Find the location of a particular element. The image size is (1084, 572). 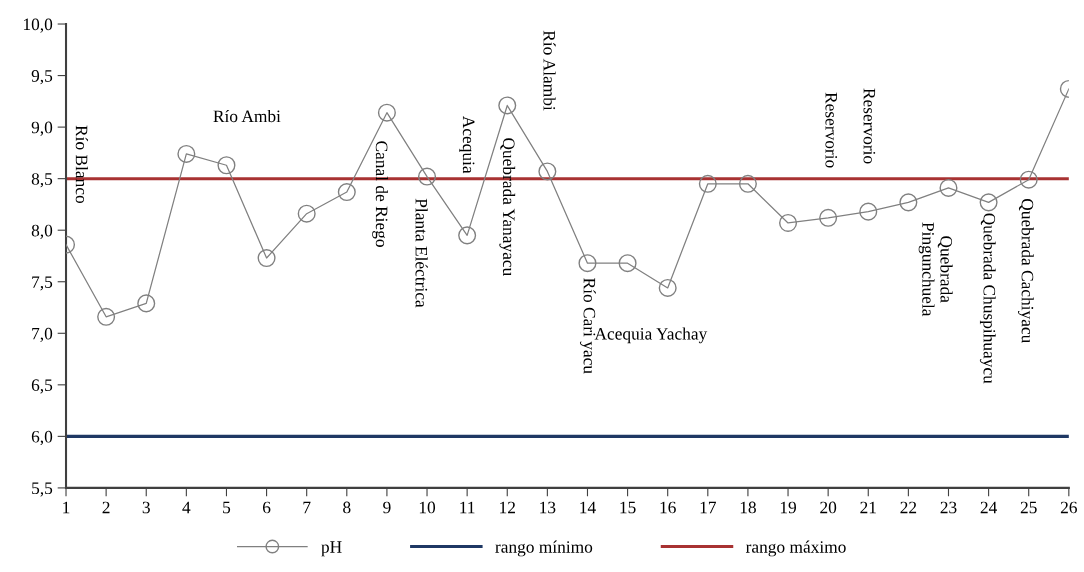

x-tick-label: 16 is located at coordinates (668, 507).